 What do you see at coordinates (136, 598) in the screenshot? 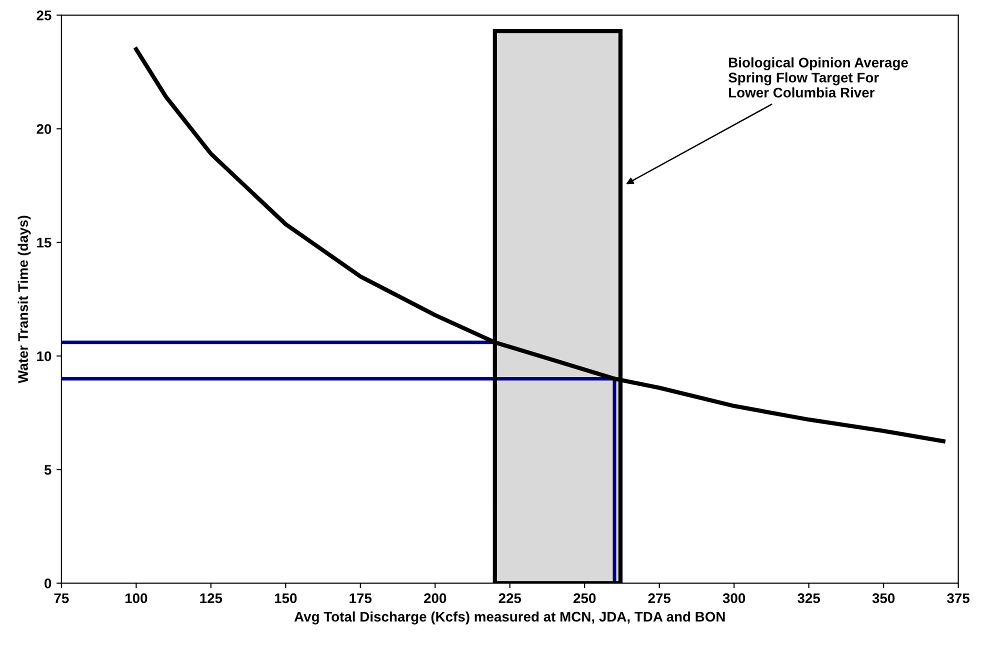
I see `x-tick-label: 100` at bounding box center [136, 598].